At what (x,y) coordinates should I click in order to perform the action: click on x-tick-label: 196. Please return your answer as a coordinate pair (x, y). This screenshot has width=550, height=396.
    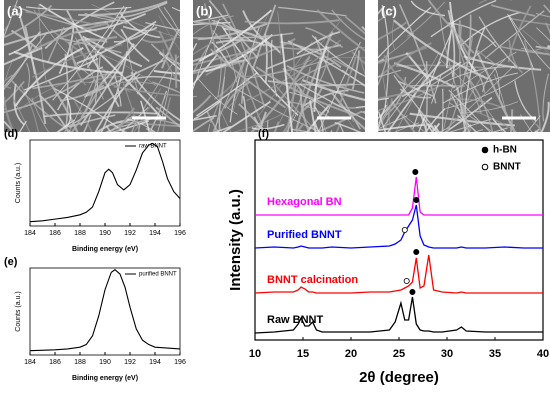
    Looking at the image, I should click on (180, 233).